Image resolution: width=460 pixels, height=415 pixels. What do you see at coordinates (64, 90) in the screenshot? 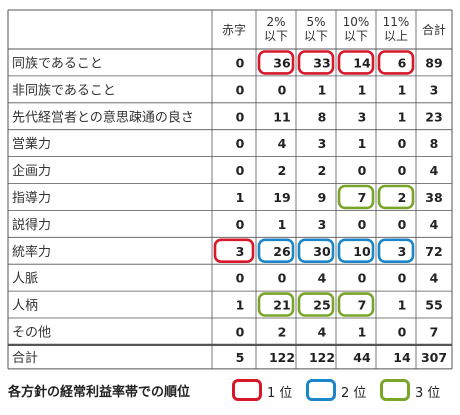
I see `row-label: 非同族であること` at bounding box center [64, 90].